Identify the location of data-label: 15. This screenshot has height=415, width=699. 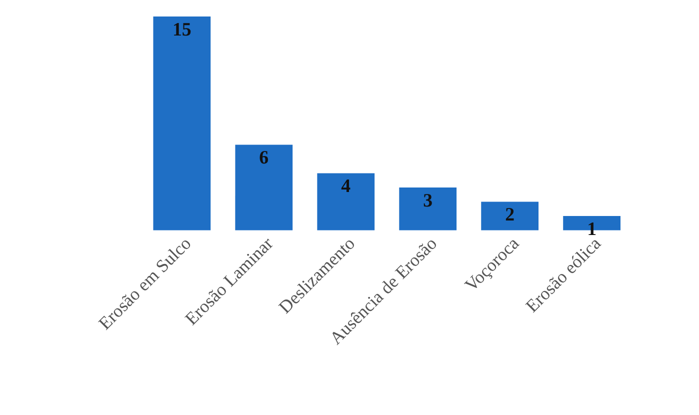
(182, 29).